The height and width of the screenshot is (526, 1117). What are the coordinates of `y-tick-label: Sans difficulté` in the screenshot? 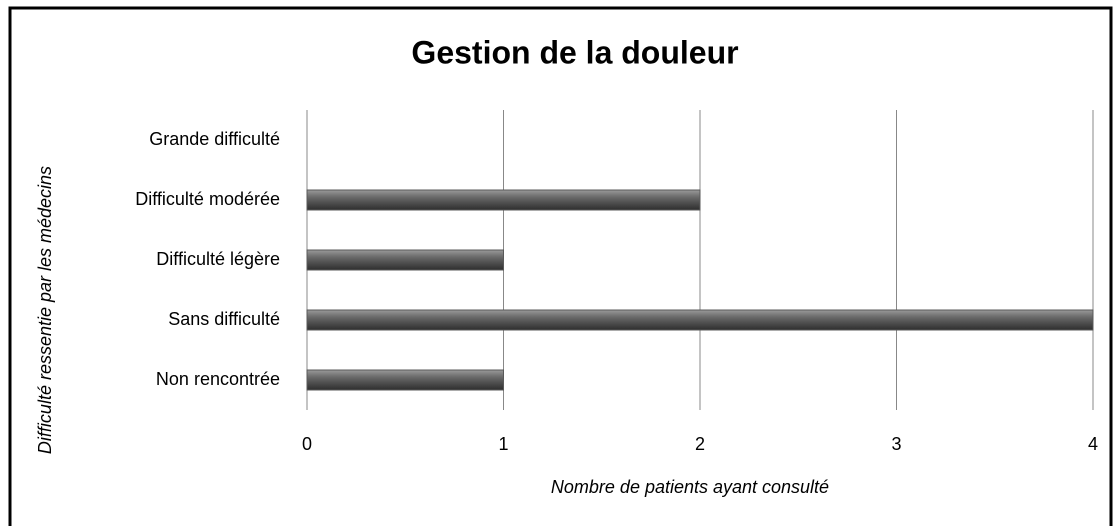 It's located at (224, 319).